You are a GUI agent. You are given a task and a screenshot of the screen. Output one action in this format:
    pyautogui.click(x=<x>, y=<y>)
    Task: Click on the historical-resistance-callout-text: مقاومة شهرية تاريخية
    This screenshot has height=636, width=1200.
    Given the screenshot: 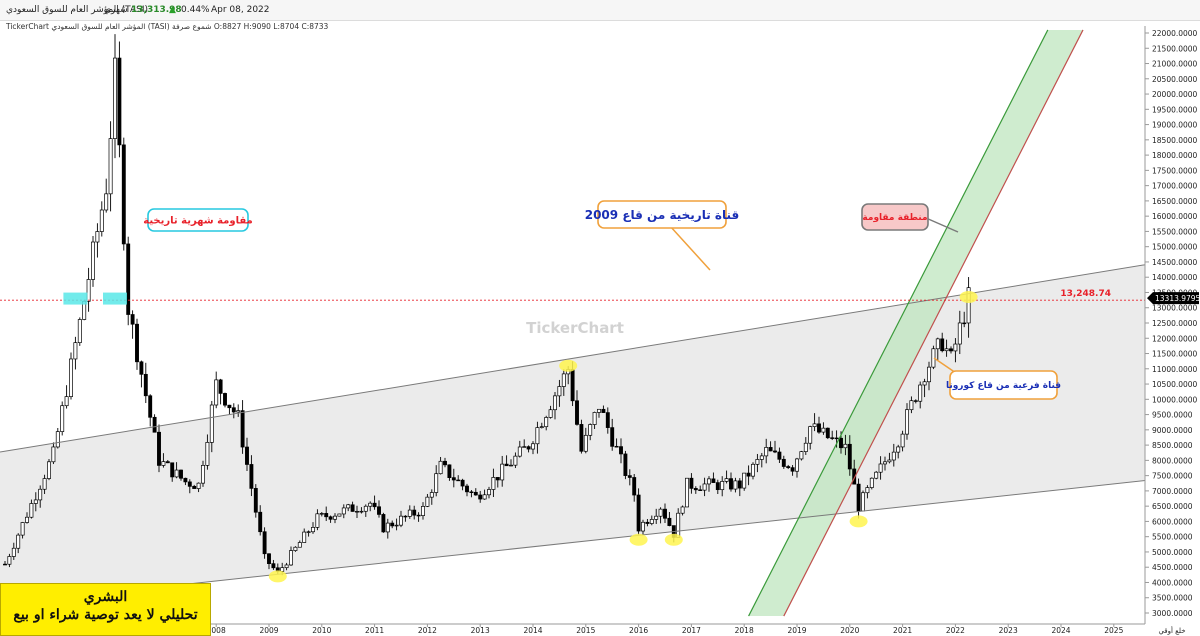 What is the action you would take?
    pyautogui.click(x=197, y=221)
    